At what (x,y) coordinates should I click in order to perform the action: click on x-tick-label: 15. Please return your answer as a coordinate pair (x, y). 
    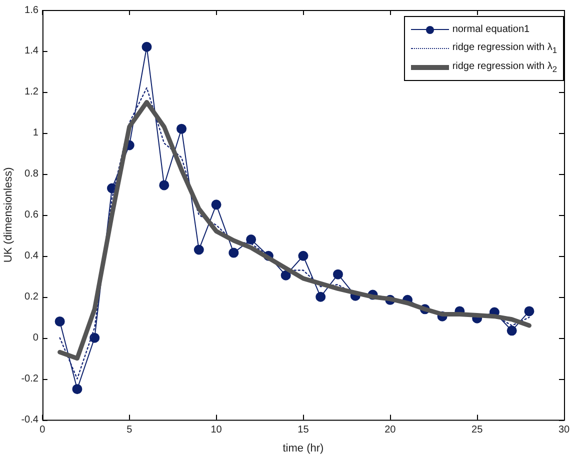
    Looking at the image, I should click on (304, 430).